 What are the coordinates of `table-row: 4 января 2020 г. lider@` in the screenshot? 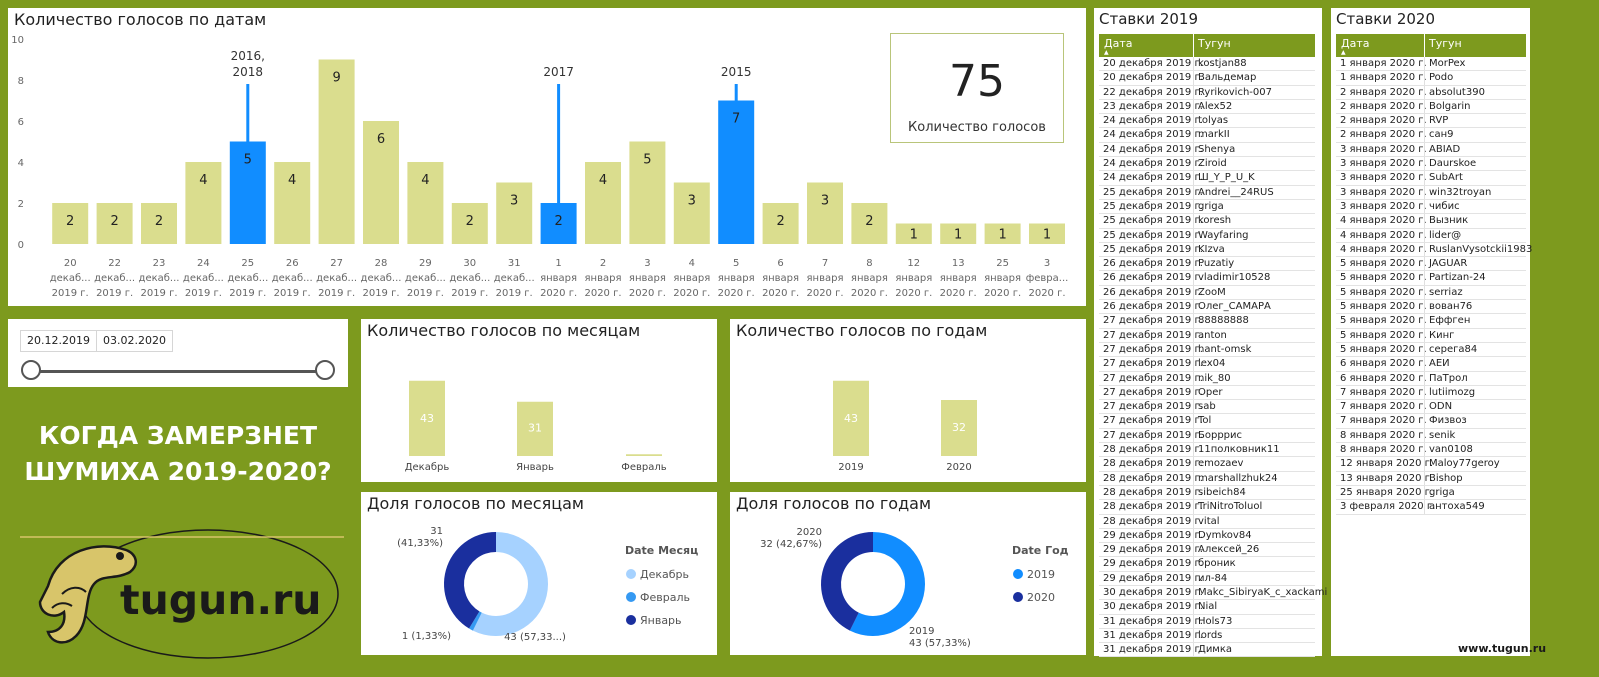 It's located at (1431, 235).